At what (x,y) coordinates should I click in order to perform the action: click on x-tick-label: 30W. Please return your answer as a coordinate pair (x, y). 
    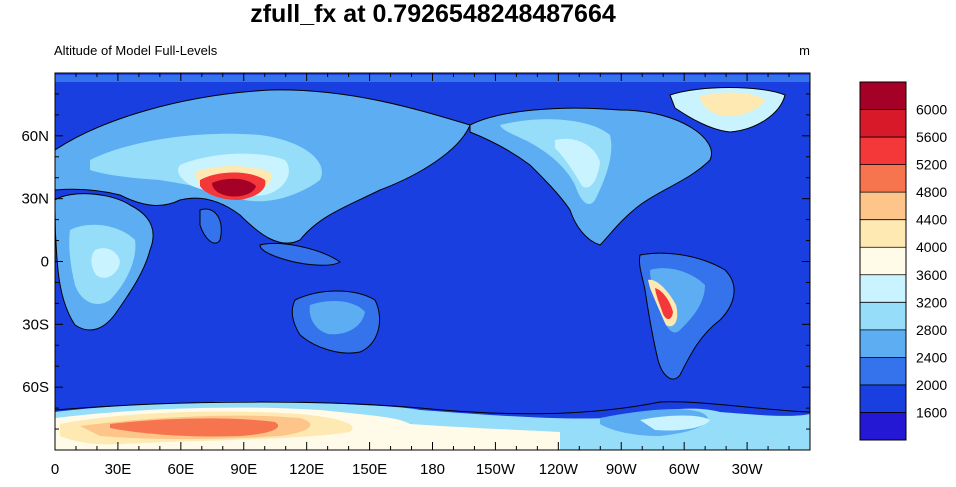
    Looking at the image, I should click on (748, 469).